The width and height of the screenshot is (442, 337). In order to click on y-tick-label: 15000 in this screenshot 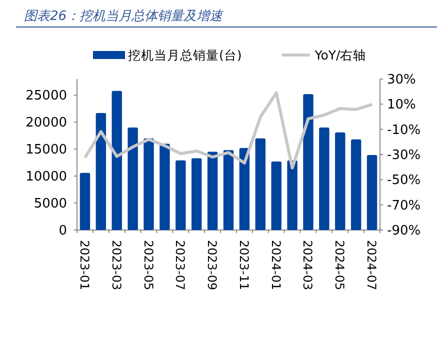, I will do `click(46, 150)`.